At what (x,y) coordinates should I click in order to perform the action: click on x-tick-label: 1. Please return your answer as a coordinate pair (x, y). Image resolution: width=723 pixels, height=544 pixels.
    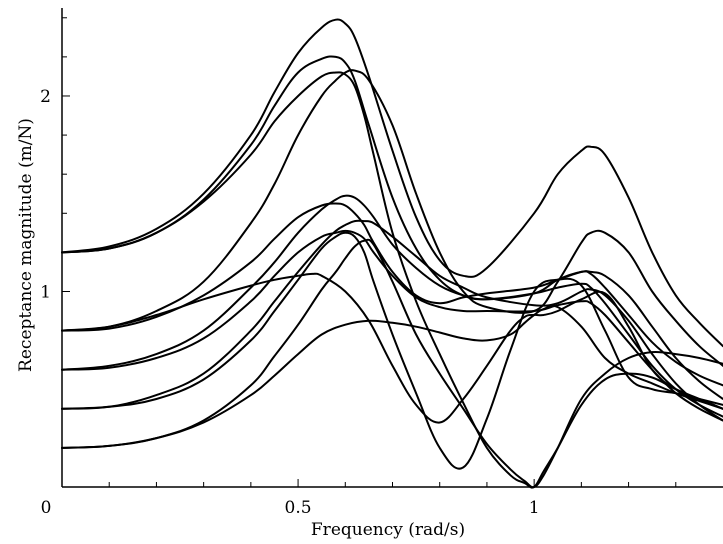
    Looking at the image, I should click on (534, 508).